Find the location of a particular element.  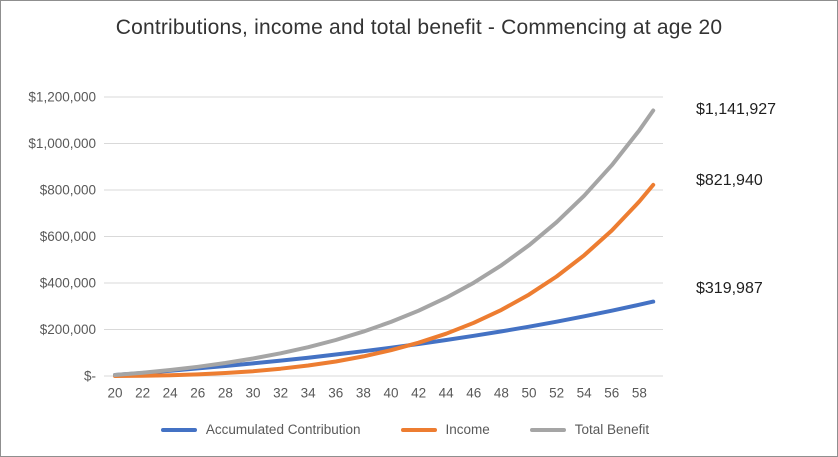

x-axis-tick-label: 46 is located at coordinates (473, 393).